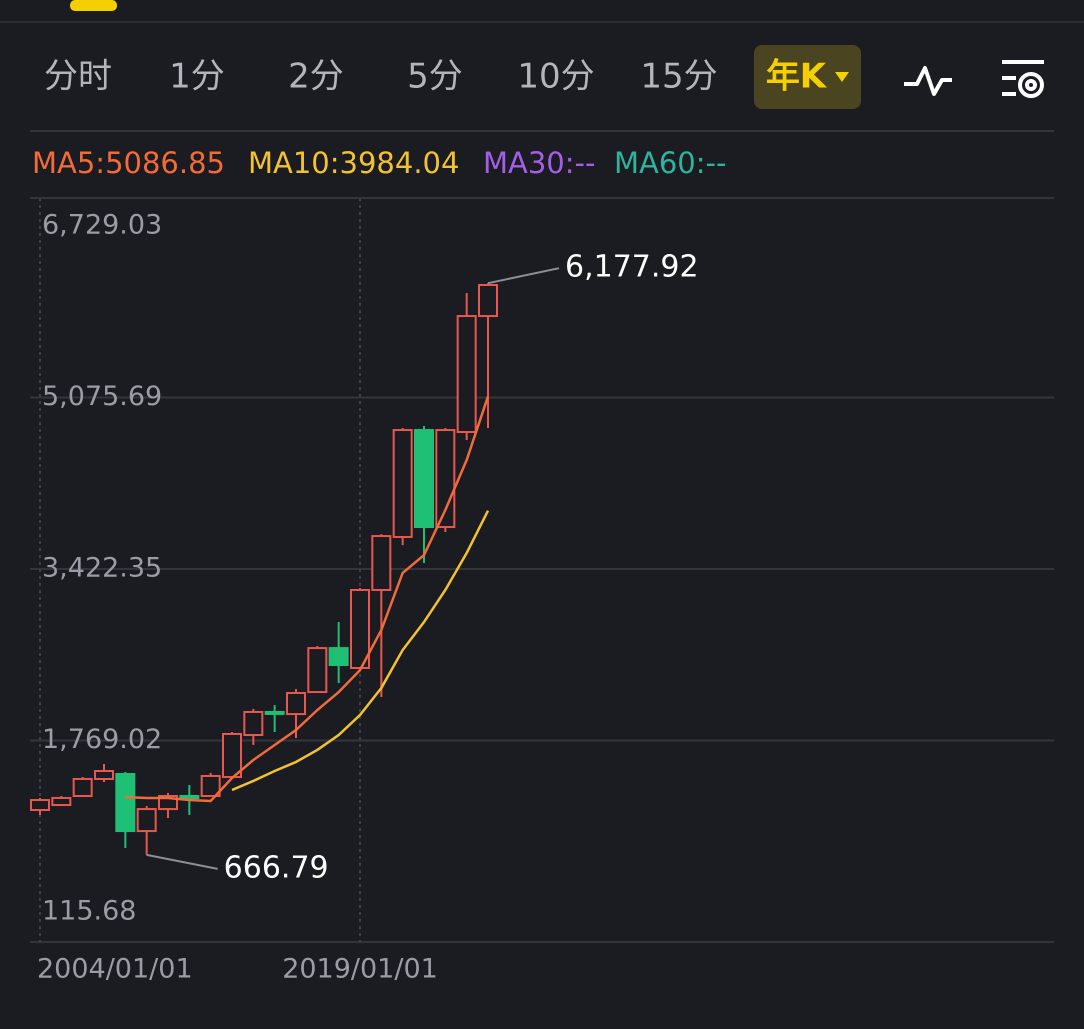  I want to click on tab-selected-bg, so click(807, 77).